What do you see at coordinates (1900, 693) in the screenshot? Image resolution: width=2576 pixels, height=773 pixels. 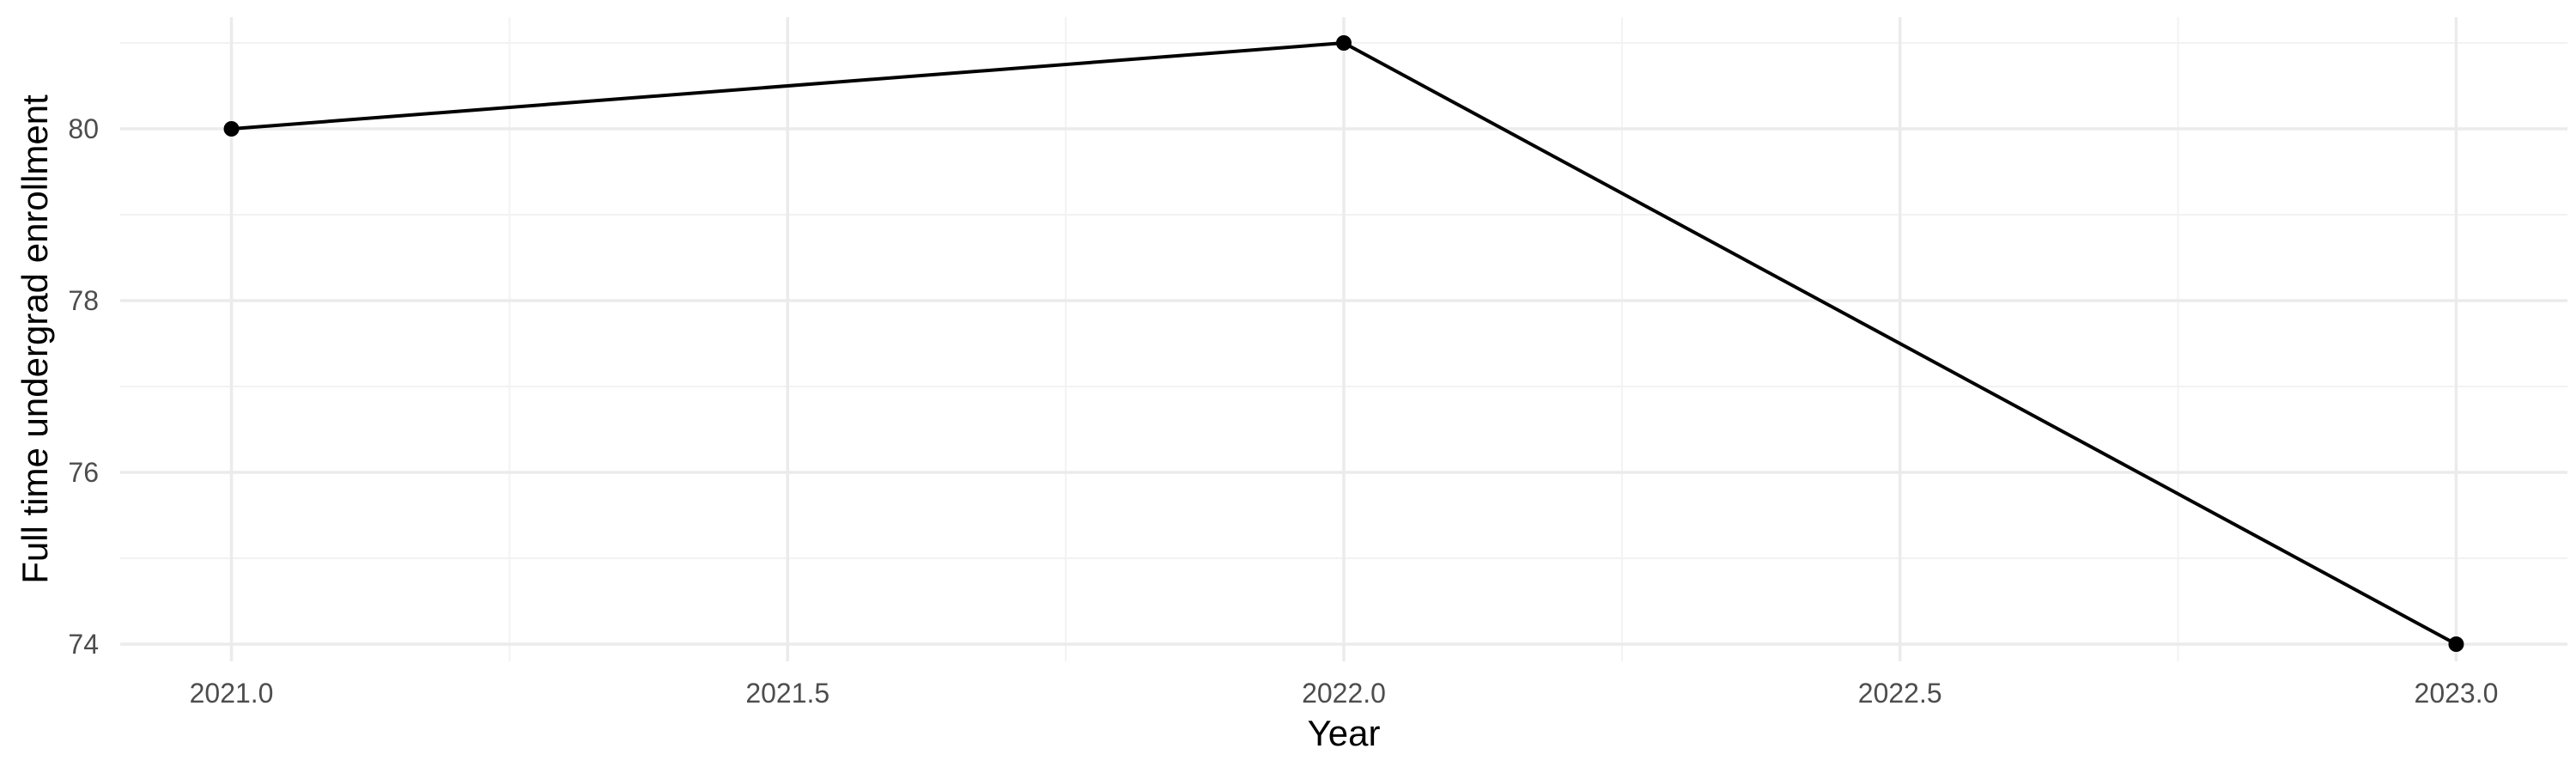 I see `x-tick-label: 2022.5` at bounding box center [1900, 693].